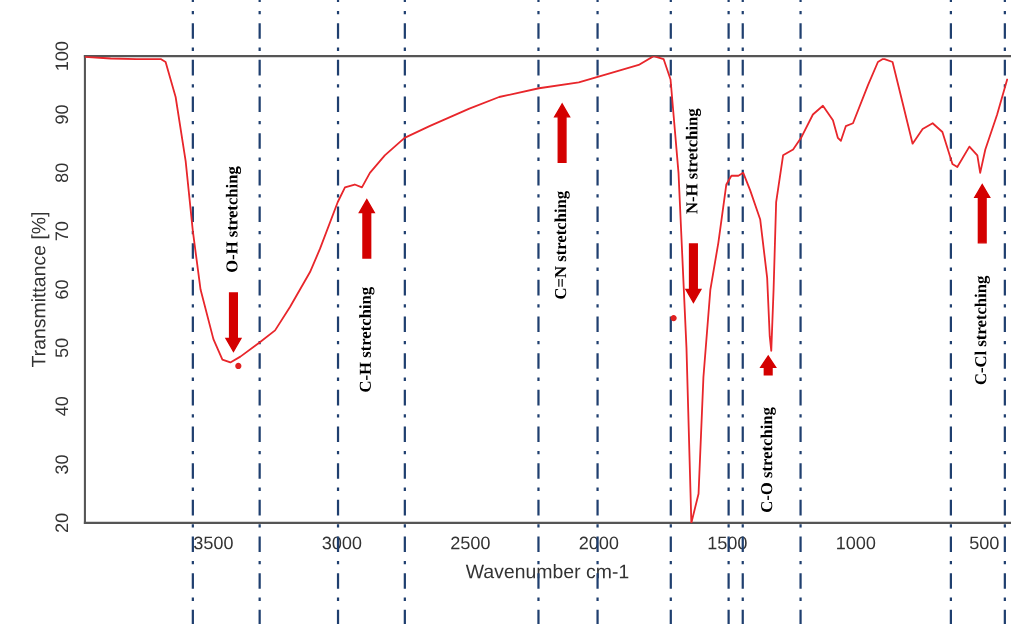  Describe the element at coordinates (62, 289) in the screenshot. I see `y-tick-label: 60` at that location.